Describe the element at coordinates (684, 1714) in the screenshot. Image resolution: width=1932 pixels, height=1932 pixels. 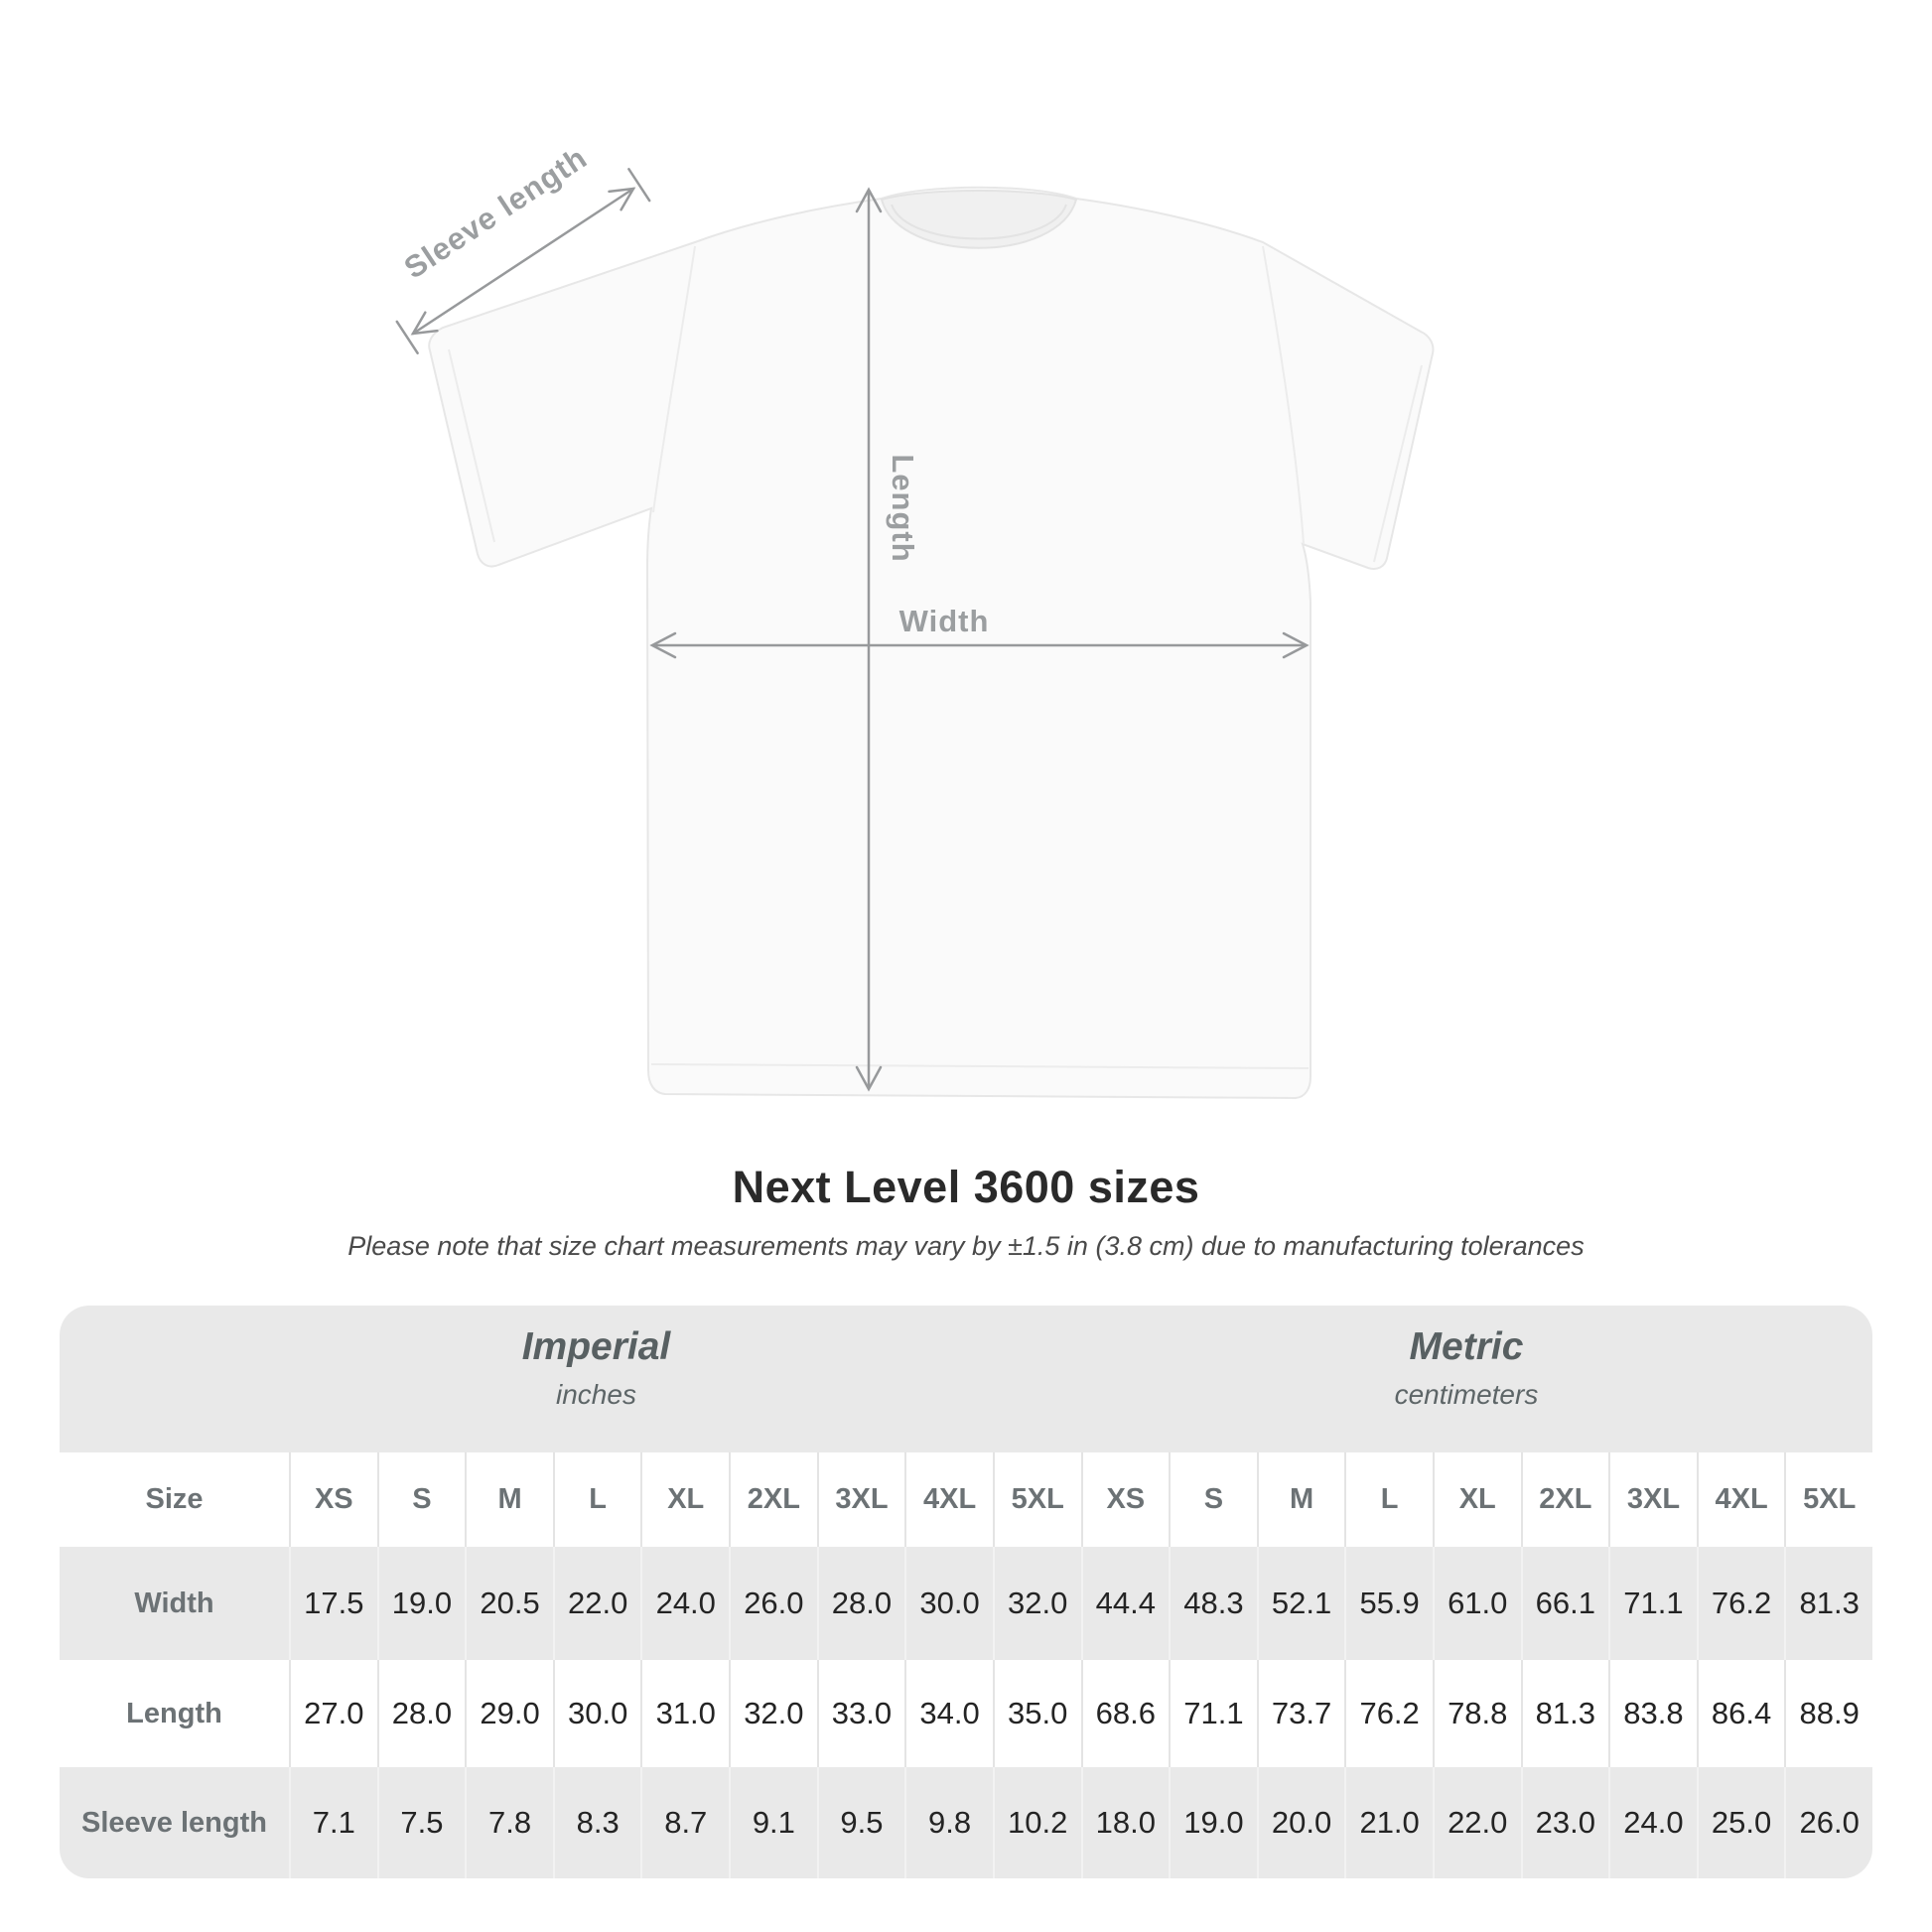
I see `measurement-cell: 31.0` at that location.